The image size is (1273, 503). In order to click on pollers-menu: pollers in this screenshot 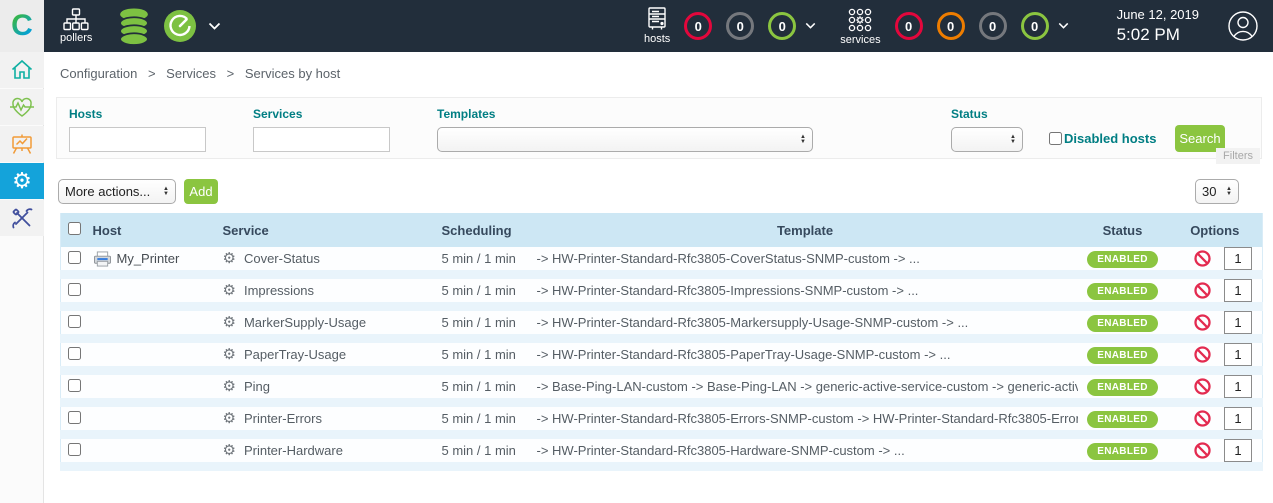, I will do `click(76, 26)`.